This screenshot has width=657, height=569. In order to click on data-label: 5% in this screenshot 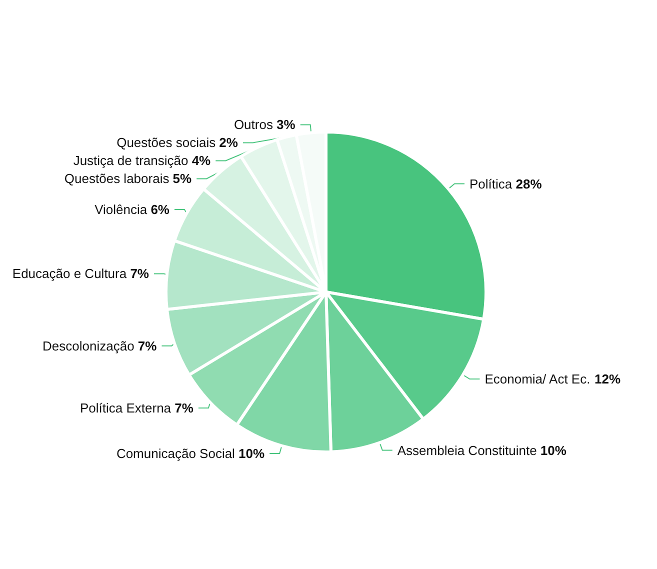, I will do `click(182, 178)`.